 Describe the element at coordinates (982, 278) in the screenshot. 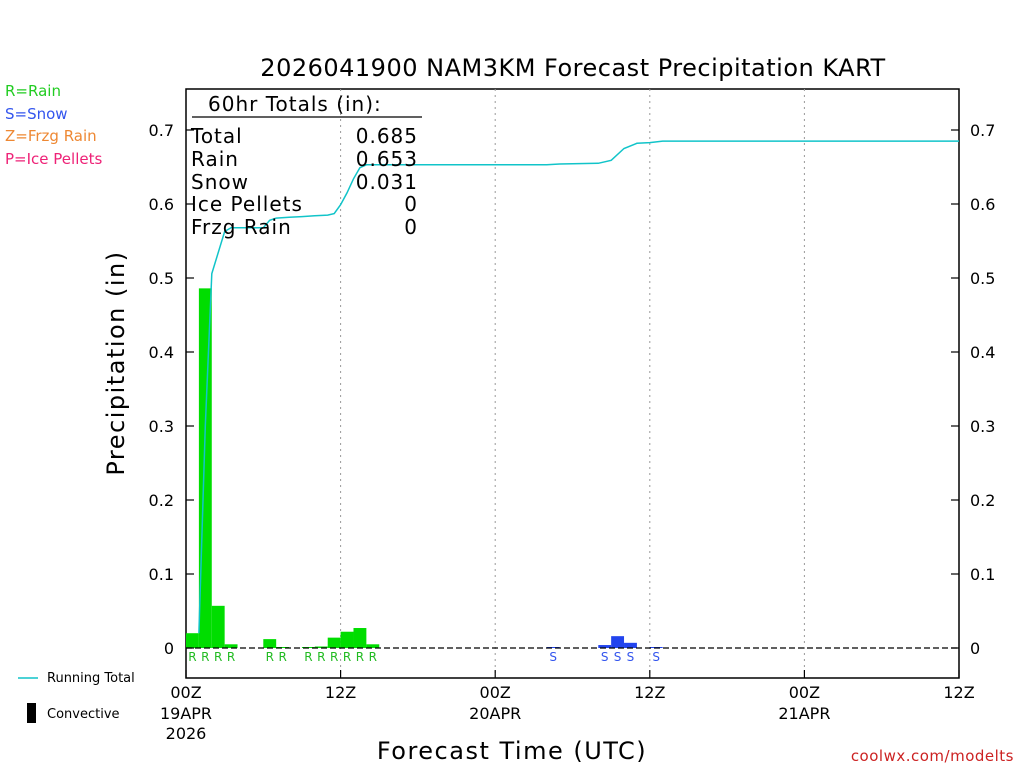

I see `y-tick-label-right: 0.5` at that location.